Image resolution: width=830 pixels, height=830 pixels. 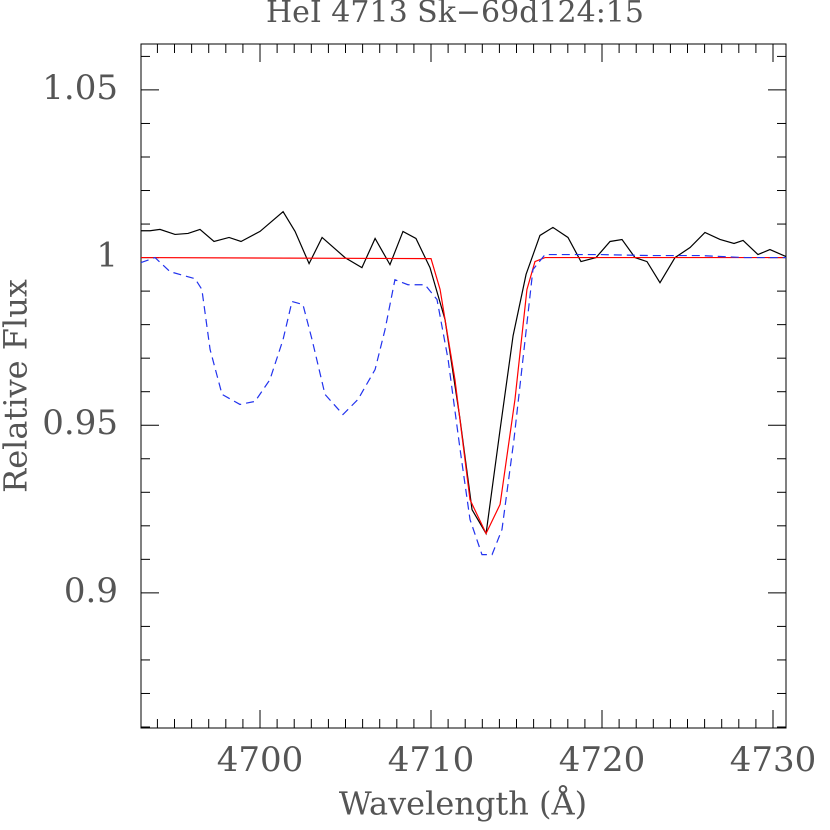 What do you see at coordinates (773, 760) in the screenshot?
I see `x-tick-label: 4730` at bounding box center [773, 760].